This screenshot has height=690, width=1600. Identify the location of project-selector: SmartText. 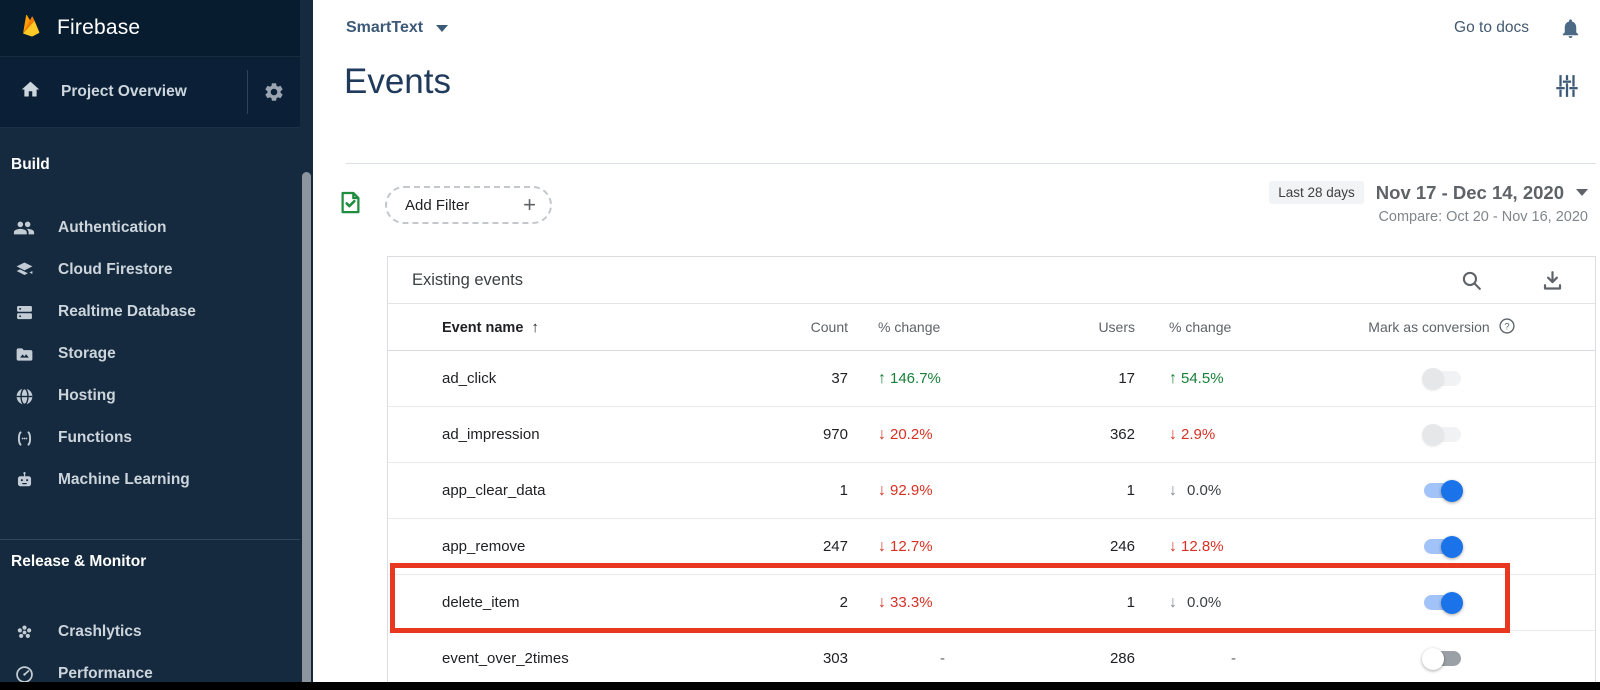
(397, 28).